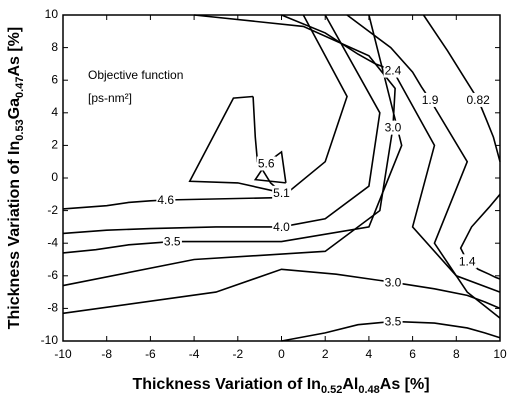  Describe the element at coordinates (500, 354) in the screenshot. I see `x-tick-label: 10` at that location.